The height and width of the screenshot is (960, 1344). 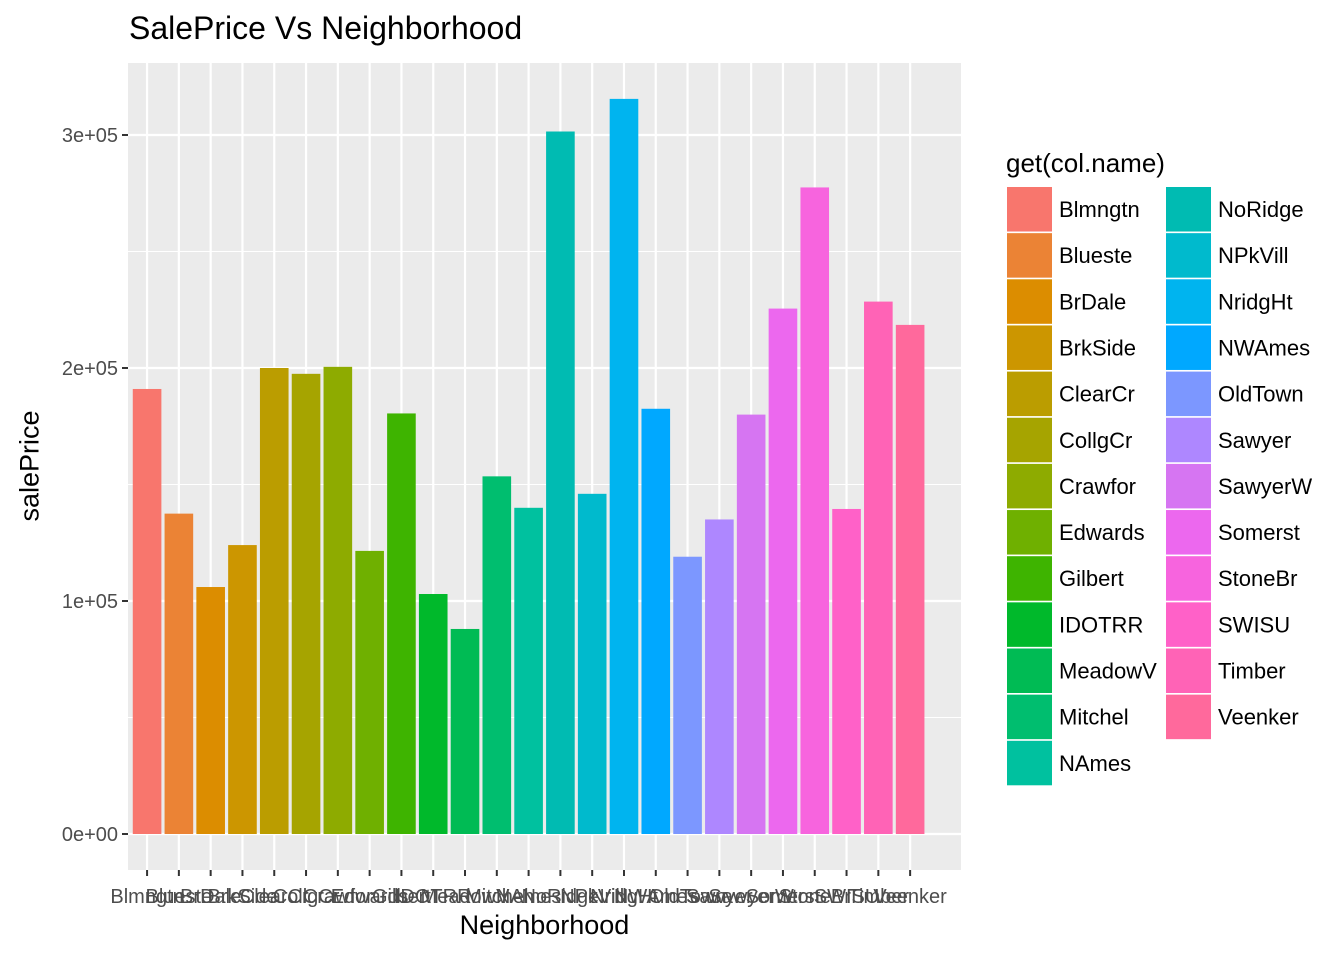 I want to click on x-tick-label: NoRidge, so click(x=560, y=897).